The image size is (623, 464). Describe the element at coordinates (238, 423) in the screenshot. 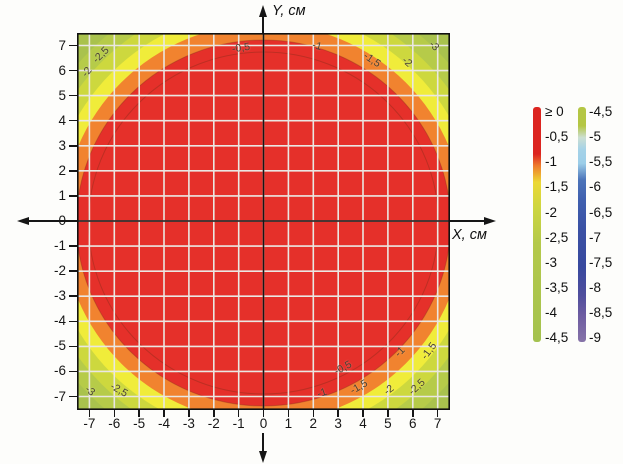

I see `x-tick-label: -1` at that location.